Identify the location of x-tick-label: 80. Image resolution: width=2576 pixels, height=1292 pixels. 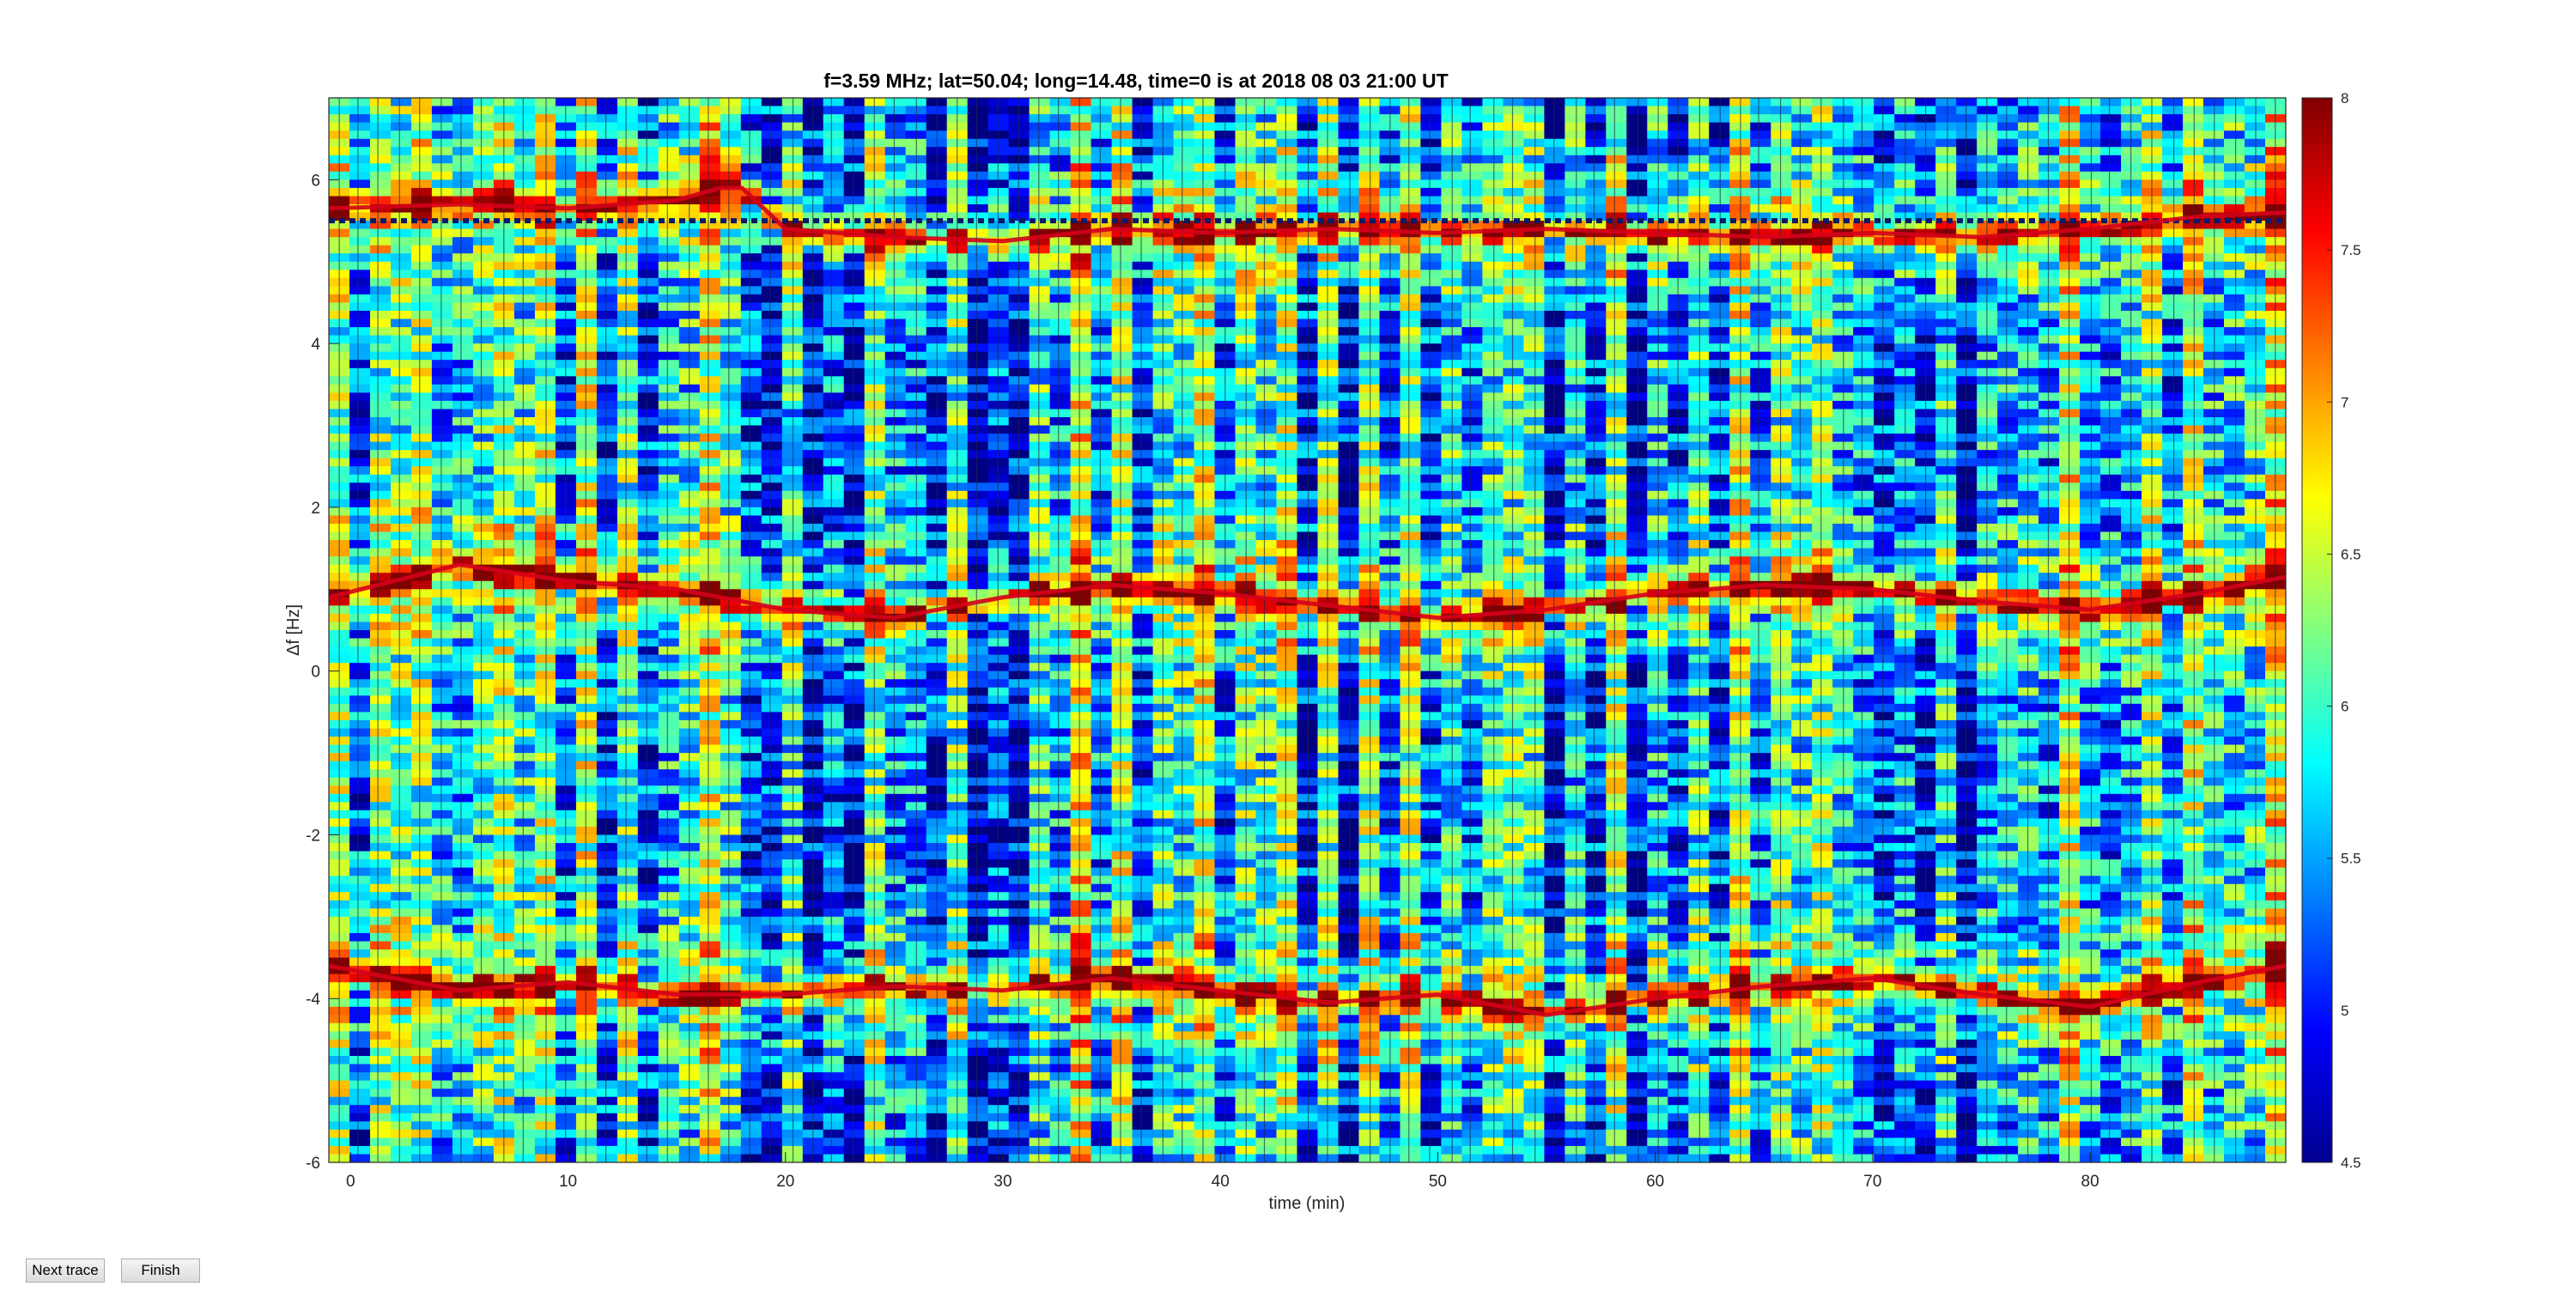
(2090, 1182).